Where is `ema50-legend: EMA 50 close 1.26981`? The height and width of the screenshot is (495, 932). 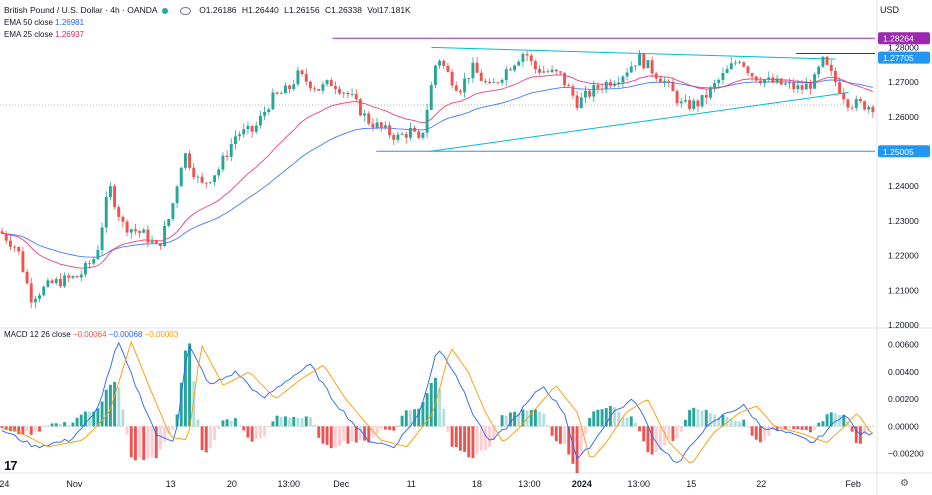
ema50-legend: EMA 50 close 1.26981 is located at coordinates (44, 22).